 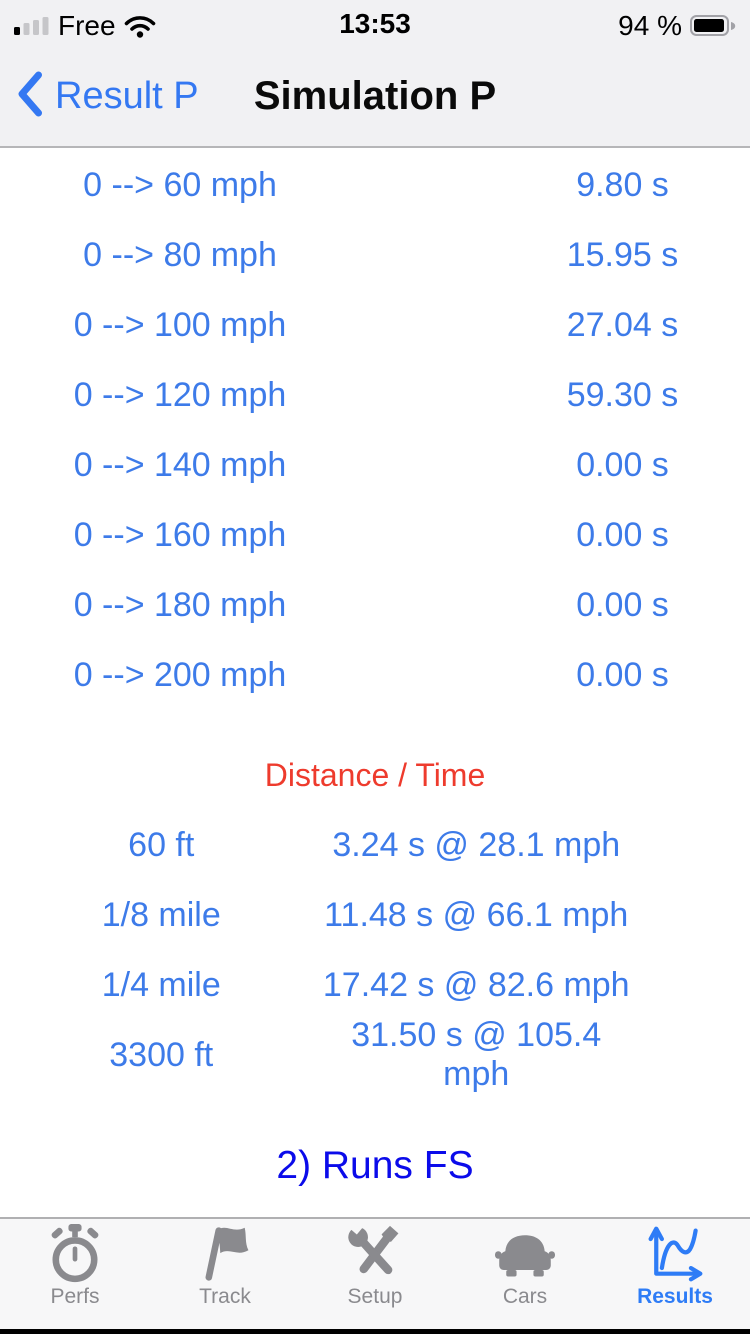 I want to click on tab-results: Results, so click(x=675, y=1276).